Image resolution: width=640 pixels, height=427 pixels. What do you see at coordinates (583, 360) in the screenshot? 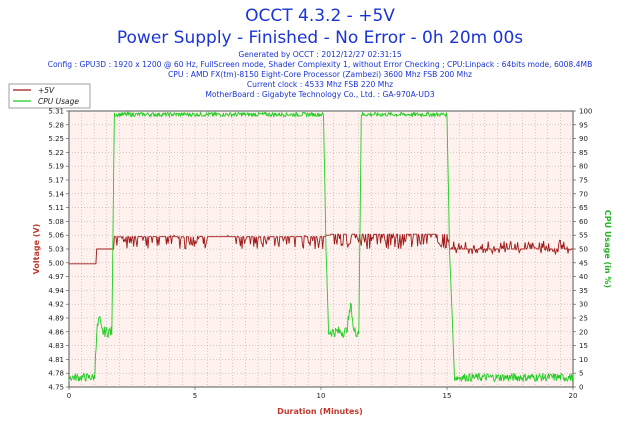
I see `y2-tick-label: 10` at bounding box center [583, 360].